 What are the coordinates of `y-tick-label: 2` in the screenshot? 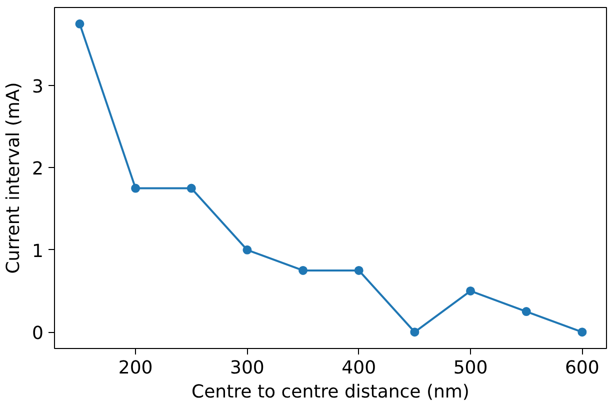 It's located at (38, 169).